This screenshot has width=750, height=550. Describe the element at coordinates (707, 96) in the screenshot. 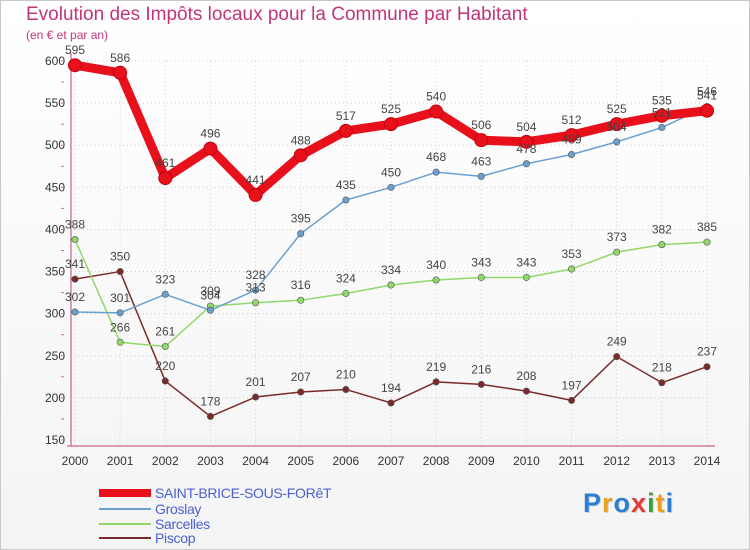

I see `data-label-saint-brice-sous-for-t: 541` at that location.